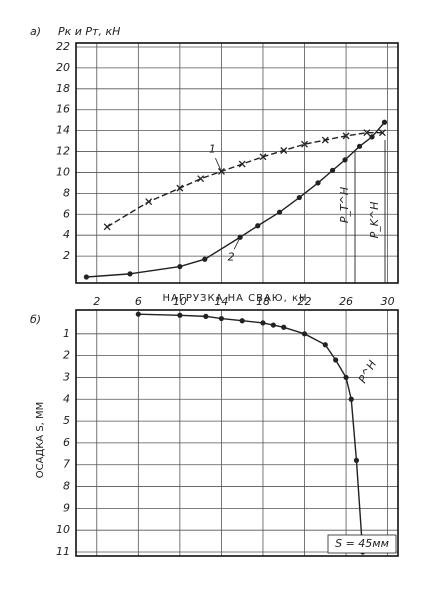  Describe the element at coordinates (367, 371) in the screenshot. I see `annotation: P^H` at that location.